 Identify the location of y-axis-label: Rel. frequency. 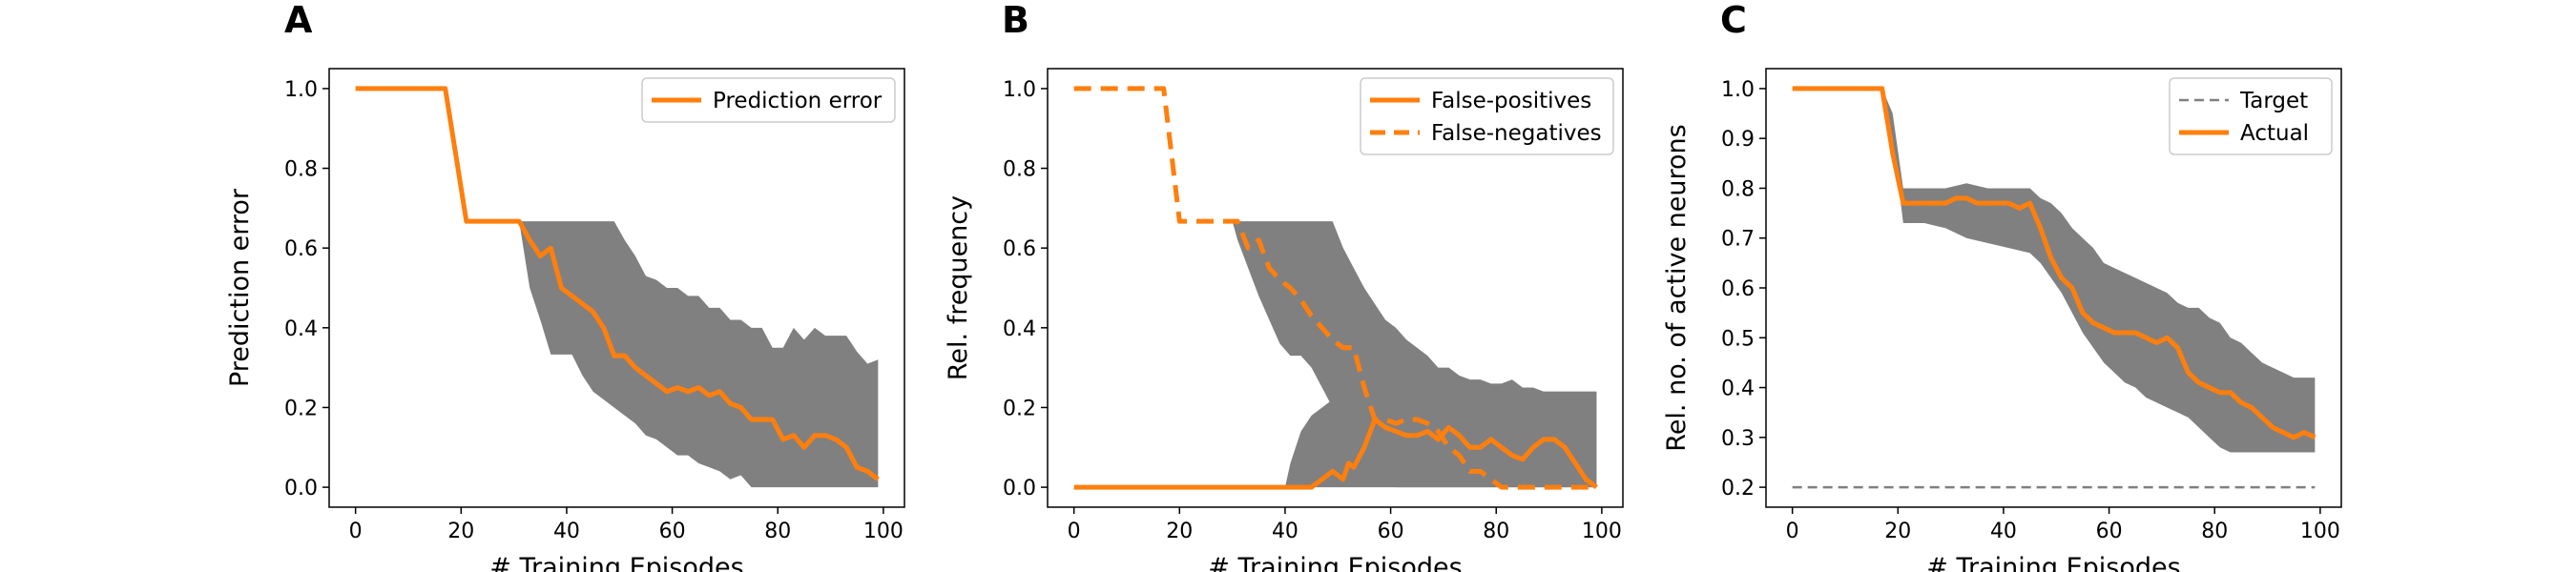
(958, 287).